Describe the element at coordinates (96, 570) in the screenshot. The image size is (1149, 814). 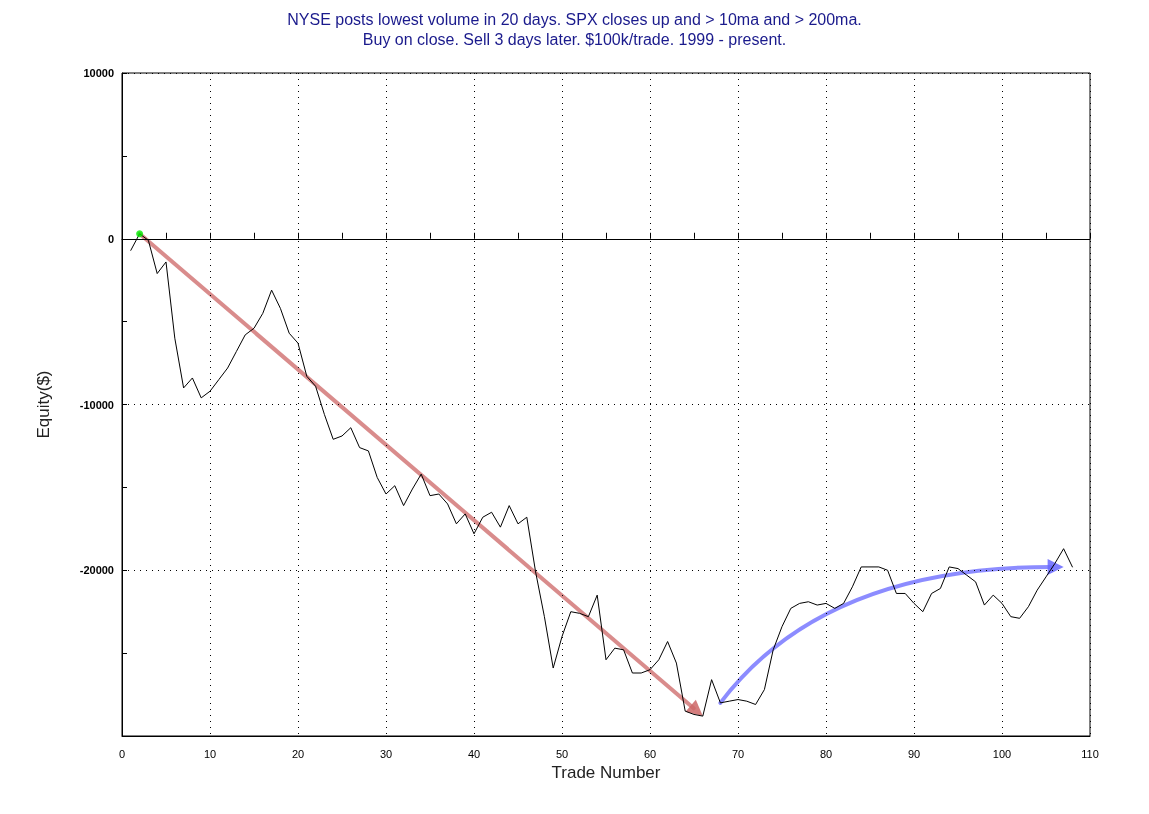
I see `y-tick-label: -20000` at that location.